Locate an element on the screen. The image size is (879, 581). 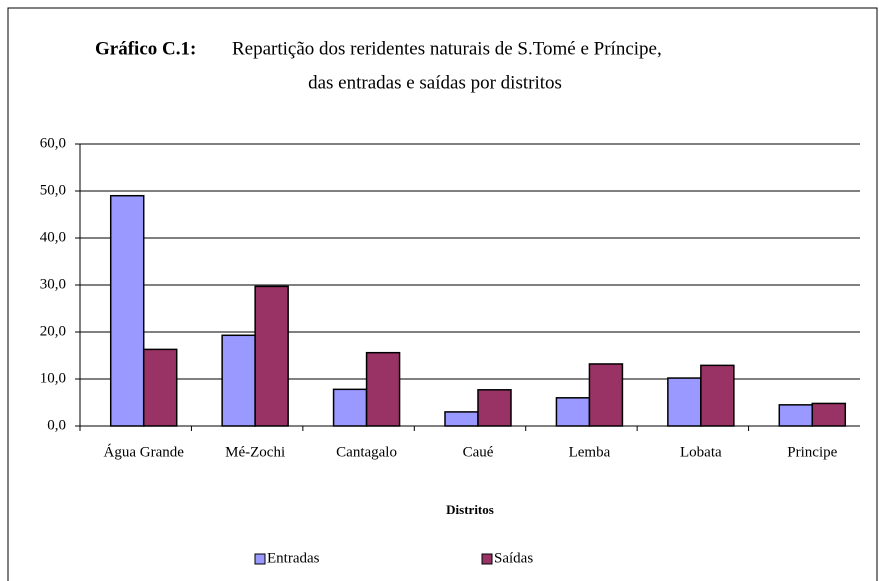
y-tick-label: 30,0 is located at coordinates (53, 284).